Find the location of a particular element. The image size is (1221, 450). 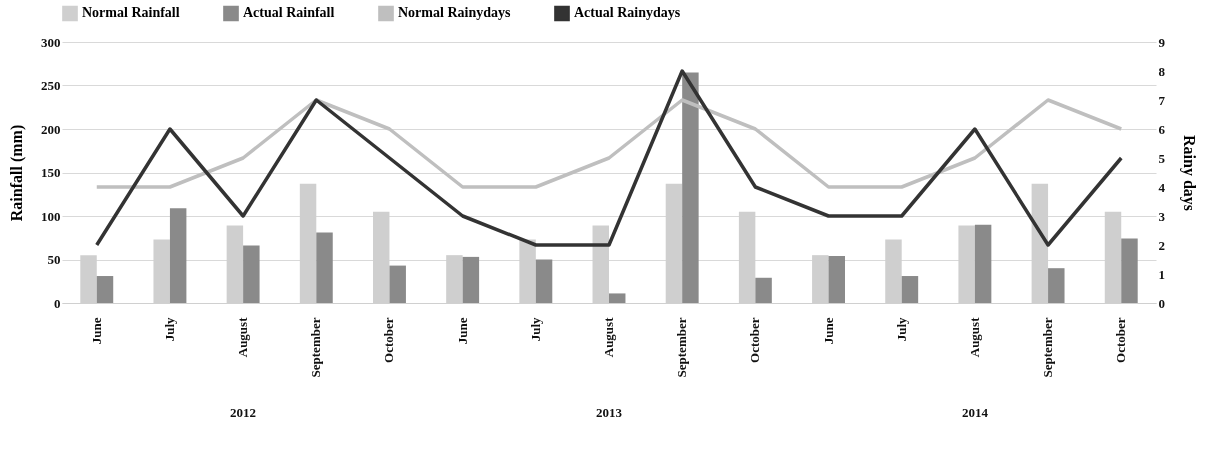

y-tick-label: 0 is located at coordinates (57, 303).